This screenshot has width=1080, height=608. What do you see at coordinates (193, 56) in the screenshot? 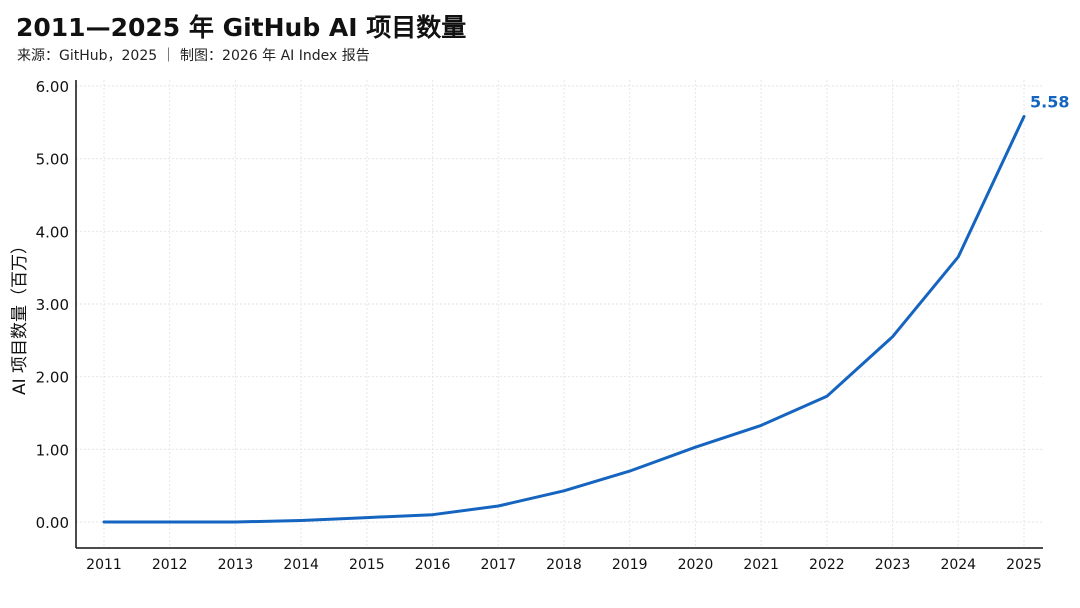
I see `chart-subtitle: 来源：GitHub，2025 ｜ 制图：2026 年 AI Index 报告` at bounding box center [193, 56].